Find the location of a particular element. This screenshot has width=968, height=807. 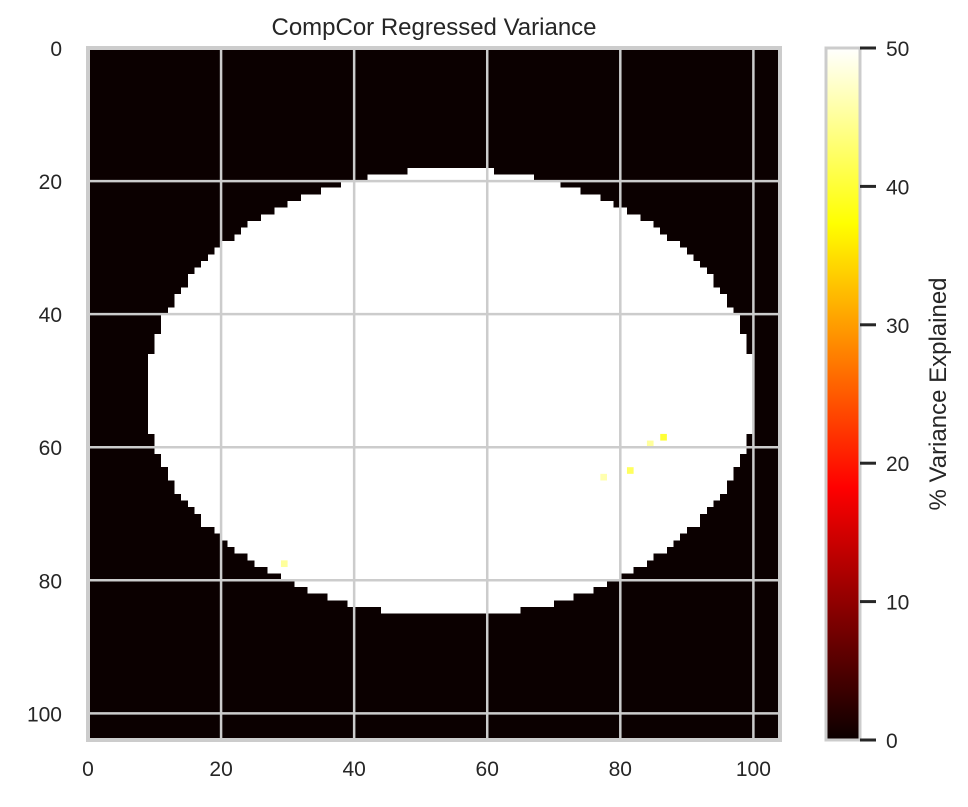

x-tick-label: 80 is located at coordinates (620, 769).